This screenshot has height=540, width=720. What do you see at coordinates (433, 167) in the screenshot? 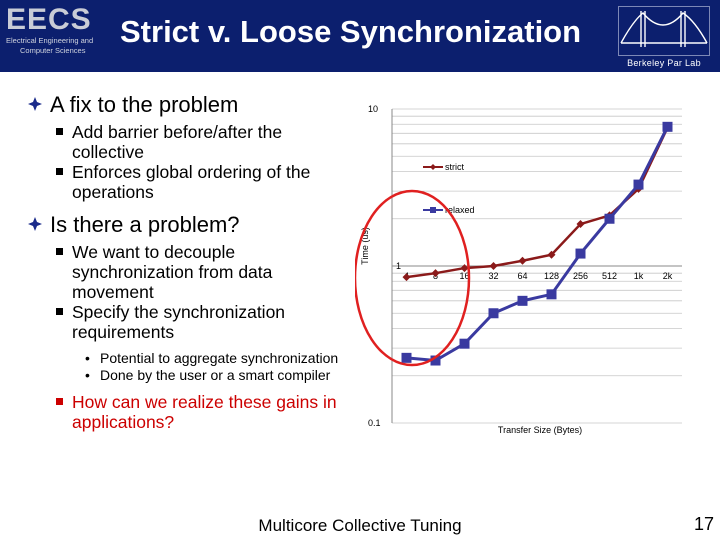
I see `legend-marker-strict` at bounding box center [433, 167].